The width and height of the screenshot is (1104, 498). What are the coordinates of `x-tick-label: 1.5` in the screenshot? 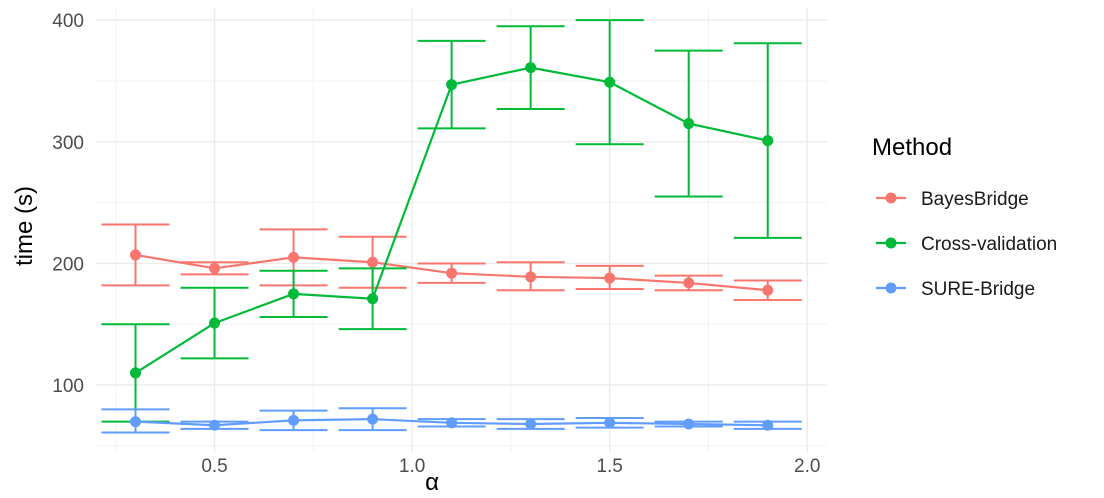 It's located at (609, 466).